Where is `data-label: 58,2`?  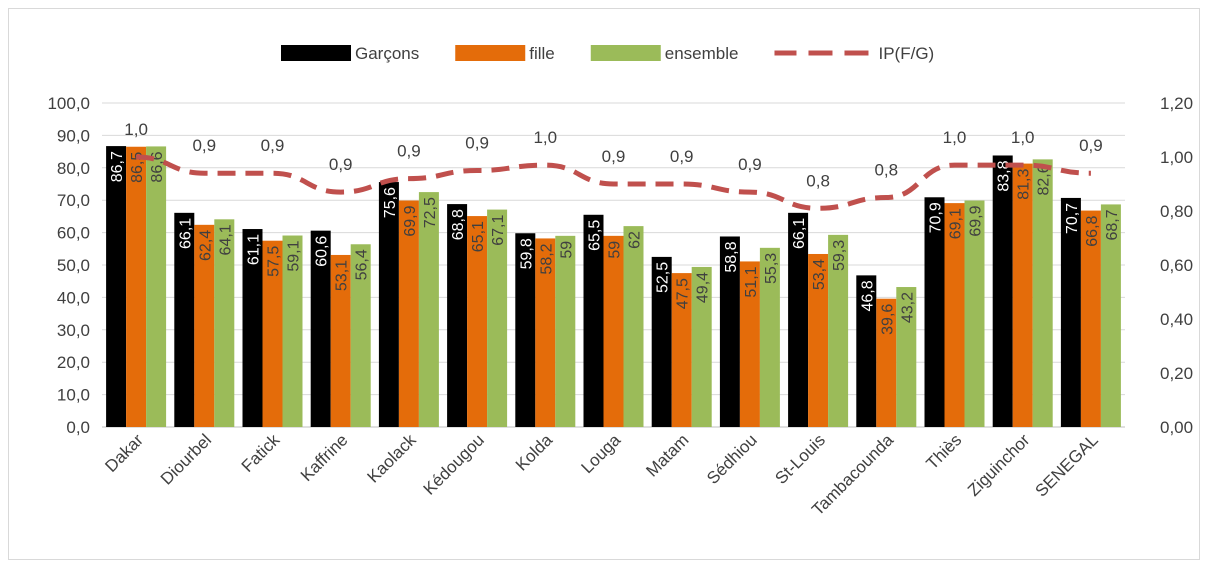 data-label: 58,2 is located at coordinates (546, 258).